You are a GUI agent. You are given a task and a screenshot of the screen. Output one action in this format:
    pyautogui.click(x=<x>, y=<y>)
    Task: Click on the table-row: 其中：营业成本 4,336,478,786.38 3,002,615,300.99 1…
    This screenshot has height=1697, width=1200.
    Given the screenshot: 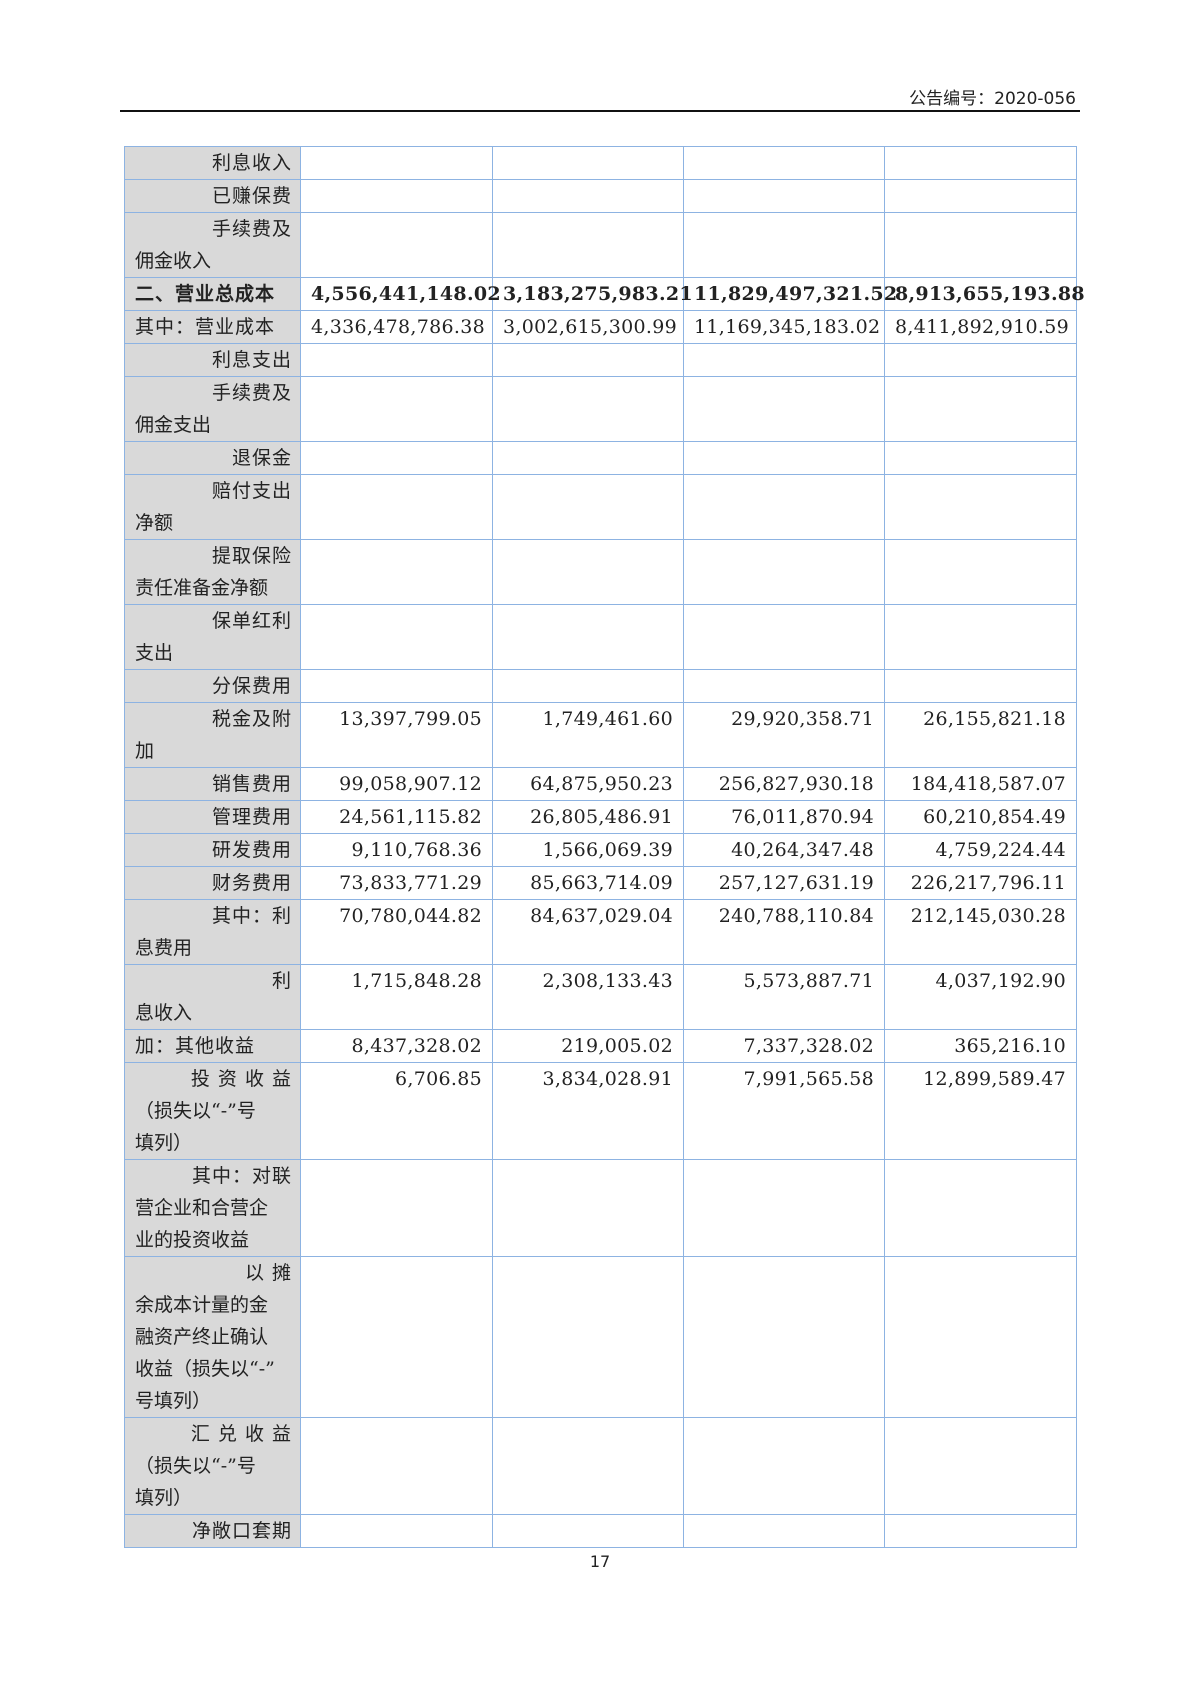 What is the action you would take?
    pyautogui.click(x=600, y=327)
    